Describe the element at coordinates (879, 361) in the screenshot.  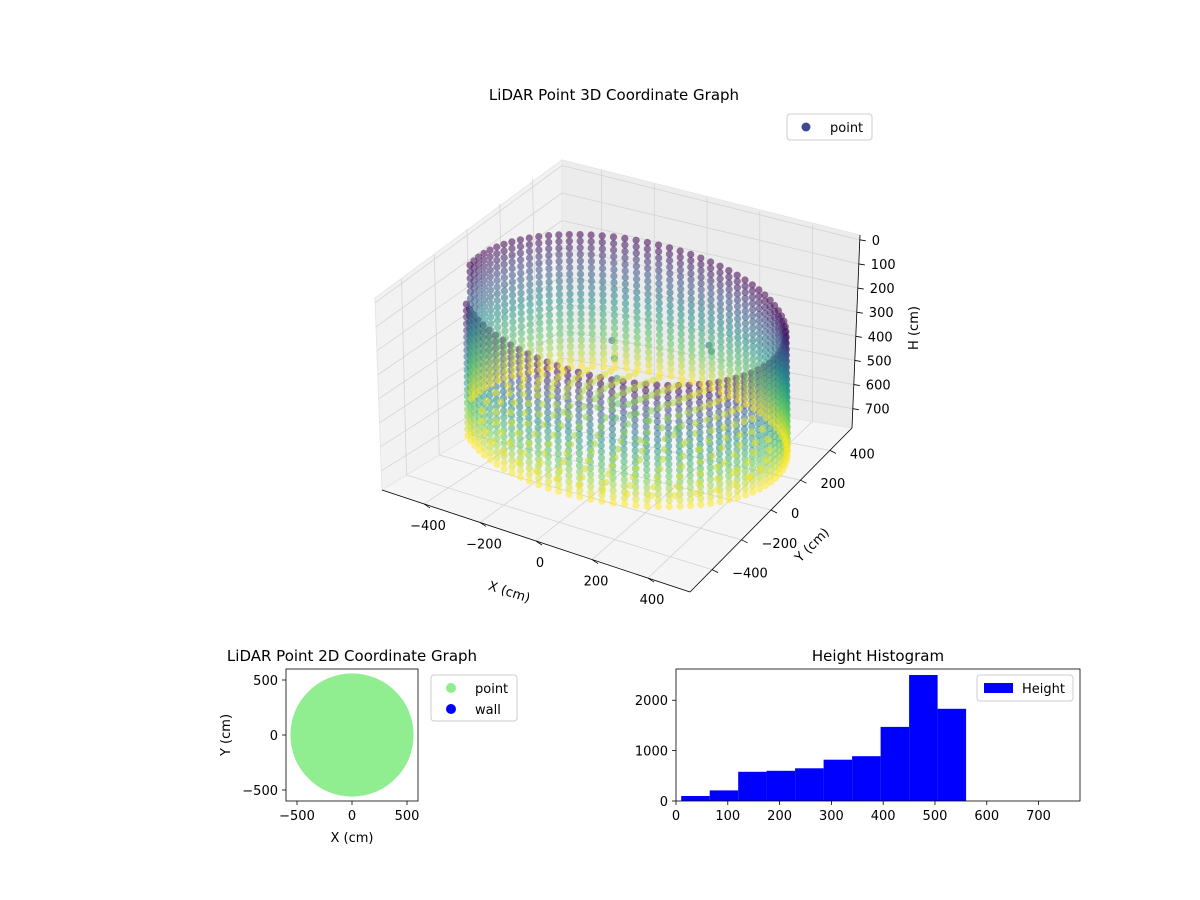
I see `z-tick-label-3d: 500` at that location.